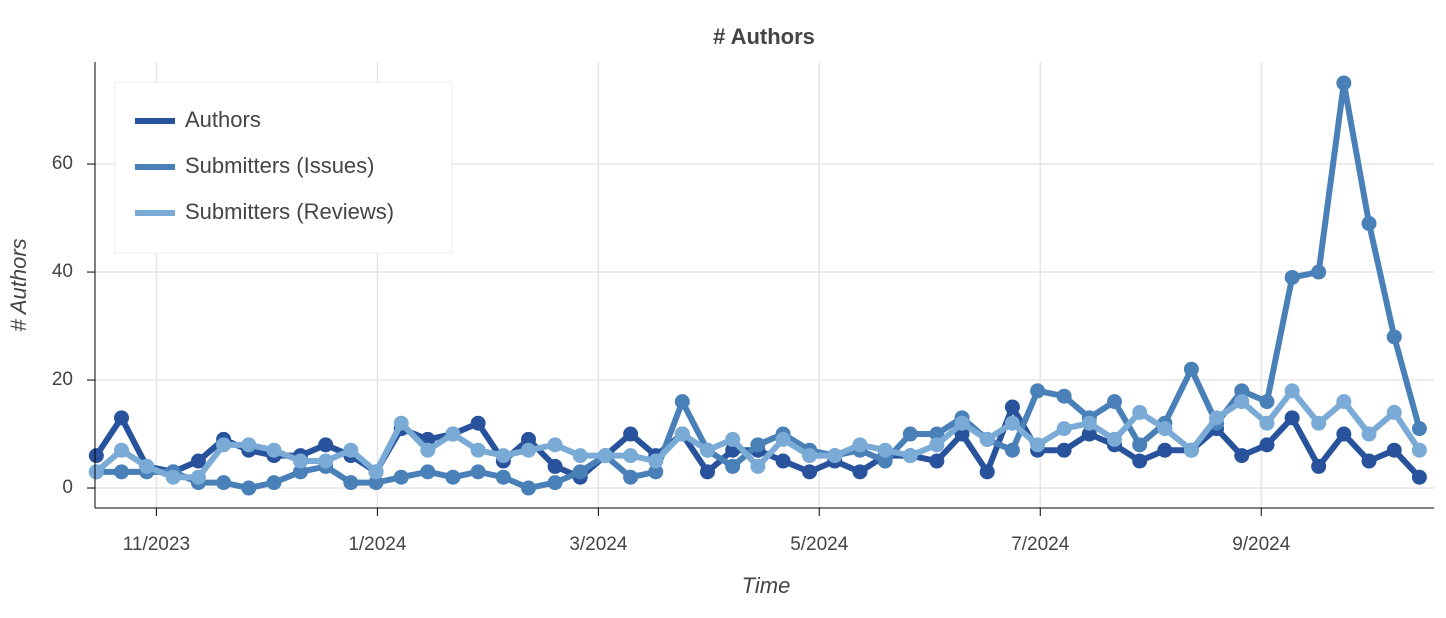 This screenshot has height=618, width=1446. I want to click on x-tick-label: 5/2024, so click(819, 544).